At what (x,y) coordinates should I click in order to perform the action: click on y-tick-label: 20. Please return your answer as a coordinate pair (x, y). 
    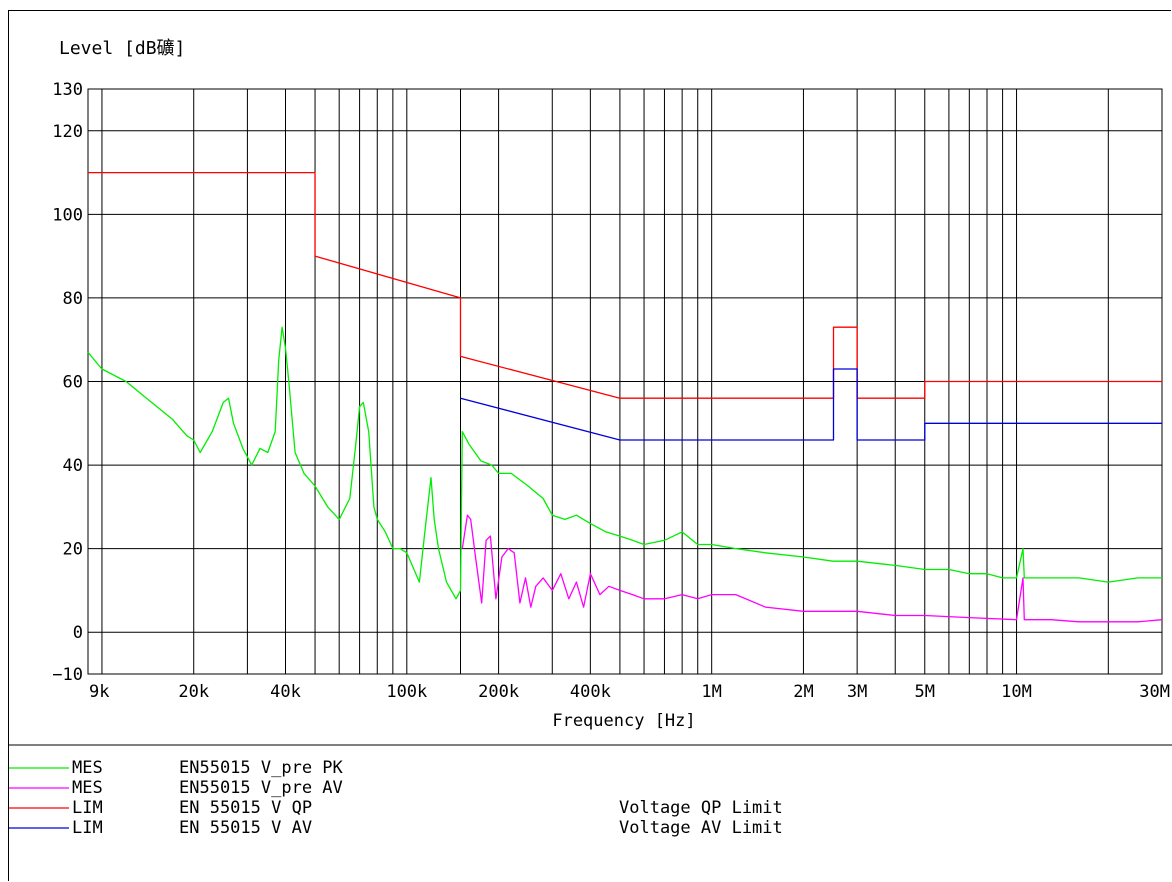
    Looking at the image, I should click on (73, 550).